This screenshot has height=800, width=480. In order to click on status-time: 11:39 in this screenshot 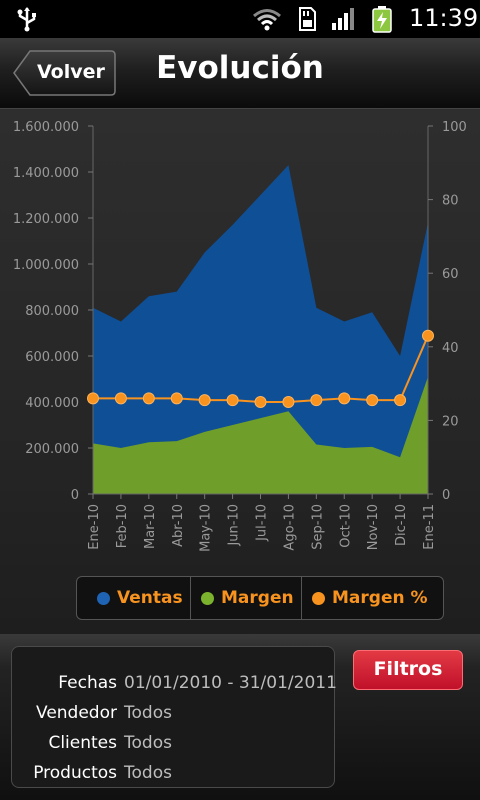, I will do `click(444, 18)`.